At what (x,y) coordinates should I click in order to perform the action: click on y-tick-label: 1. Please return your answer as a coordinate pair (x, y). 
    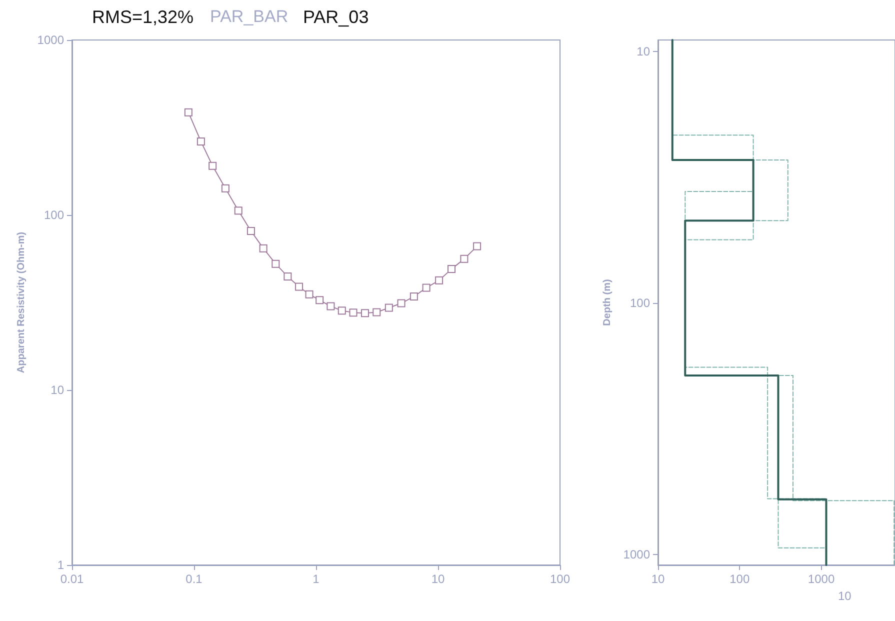
    Looking at the image, I should click on (60, 565).